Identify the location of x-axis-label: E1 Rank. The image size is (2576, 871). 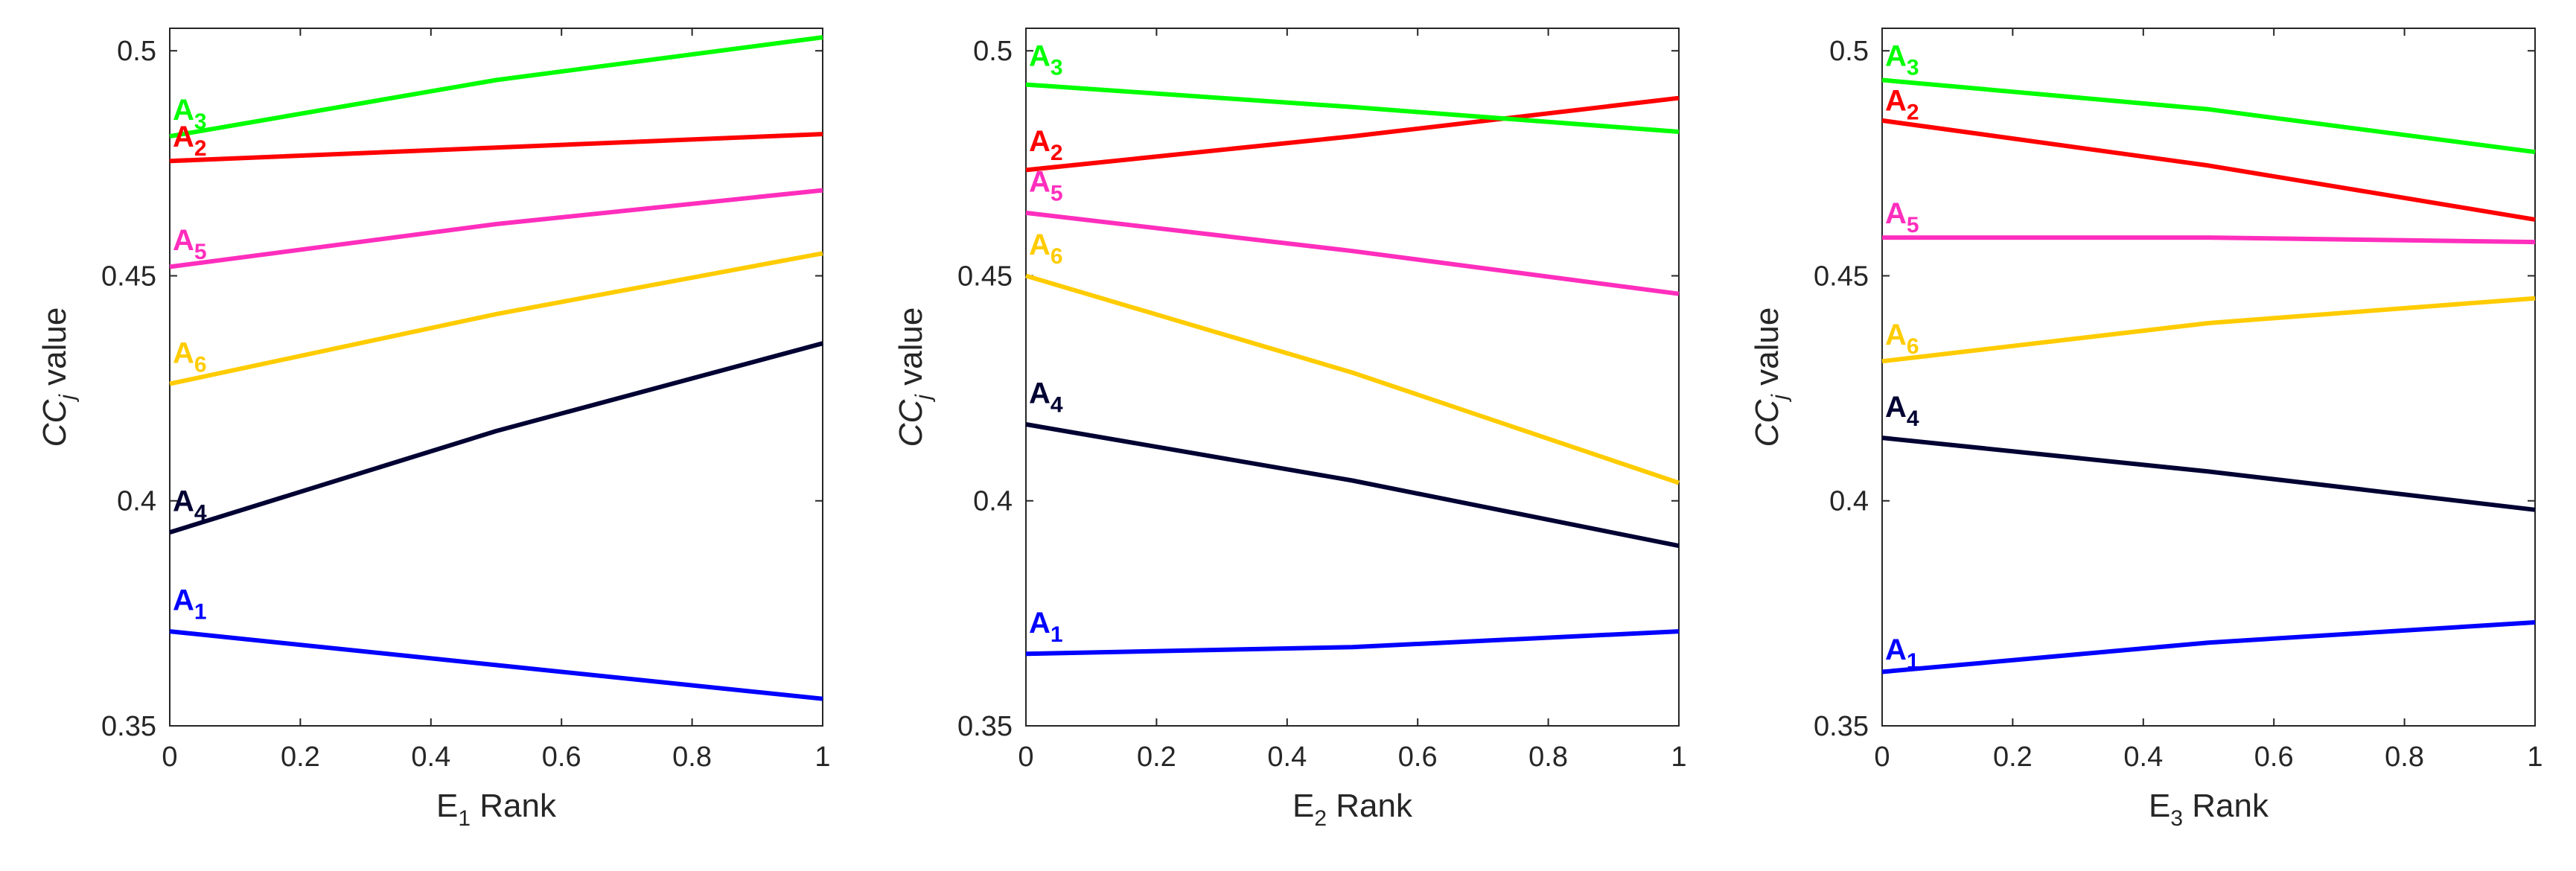
(496, 810).